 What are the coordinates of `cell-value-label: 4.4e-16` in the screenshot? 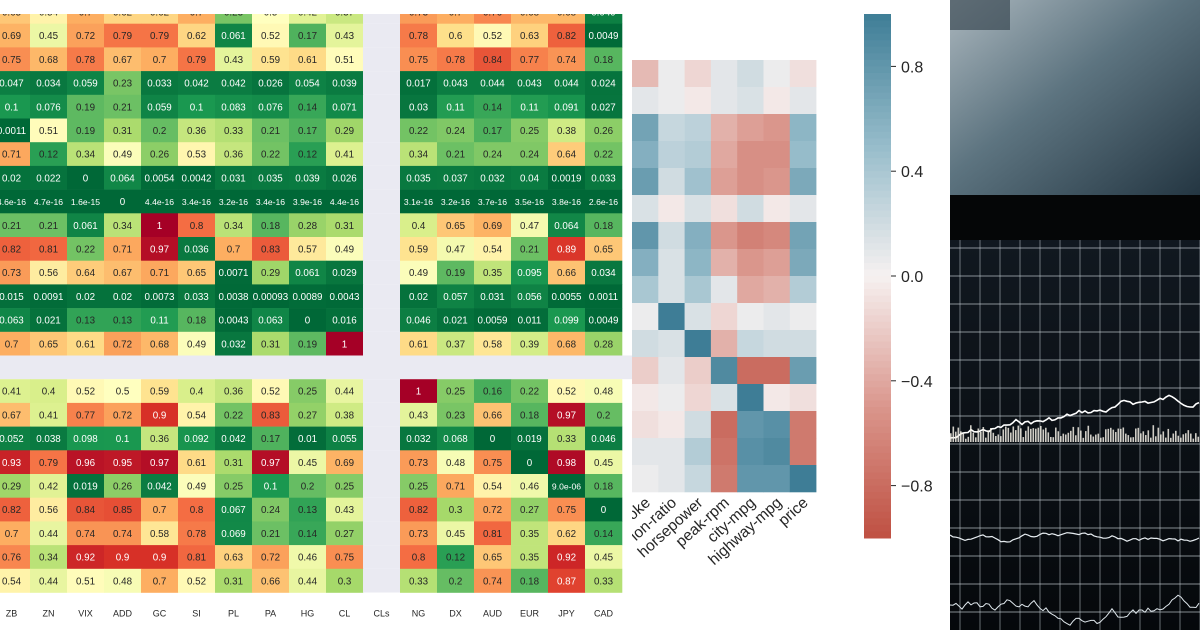 It's located at (159, 202).